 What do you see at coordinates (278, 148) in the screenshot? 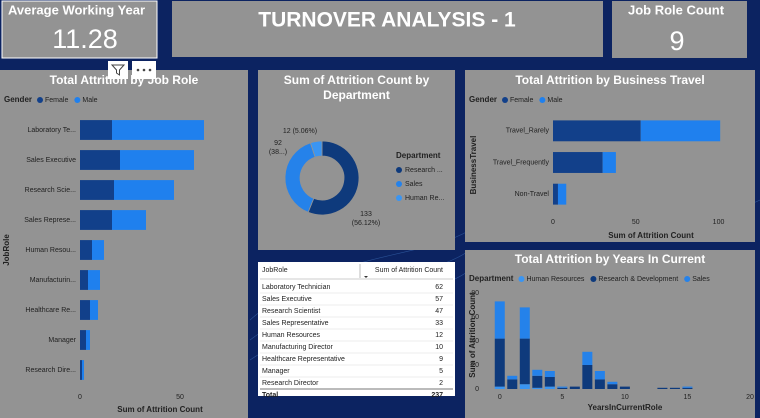
I see `data-label: 92 (38...)` at bounding box center [278, 148].